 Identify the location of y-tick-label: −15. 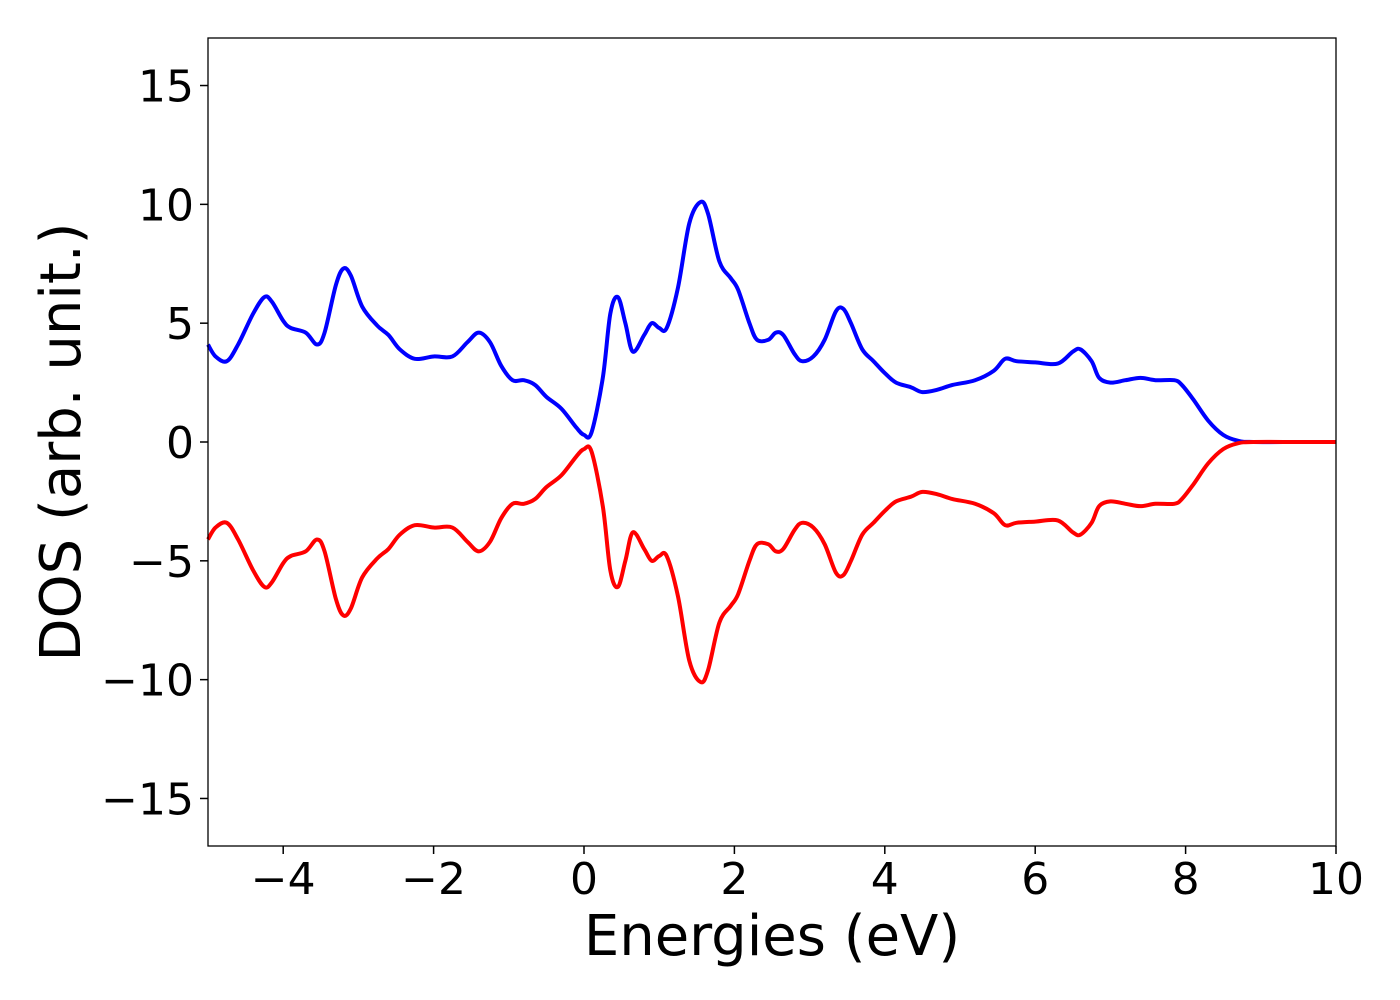
(147, 799).